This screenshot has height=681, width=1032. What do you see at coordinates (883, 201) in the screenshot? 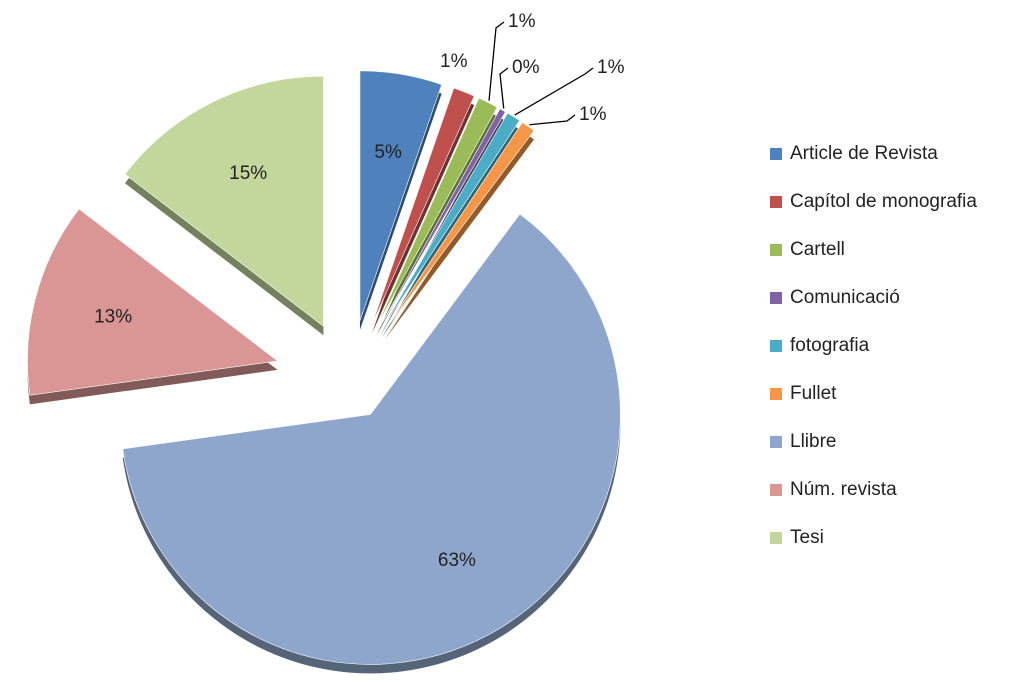
I see `legend-label: Capítol de monografia` at bounding box center [883, 201].